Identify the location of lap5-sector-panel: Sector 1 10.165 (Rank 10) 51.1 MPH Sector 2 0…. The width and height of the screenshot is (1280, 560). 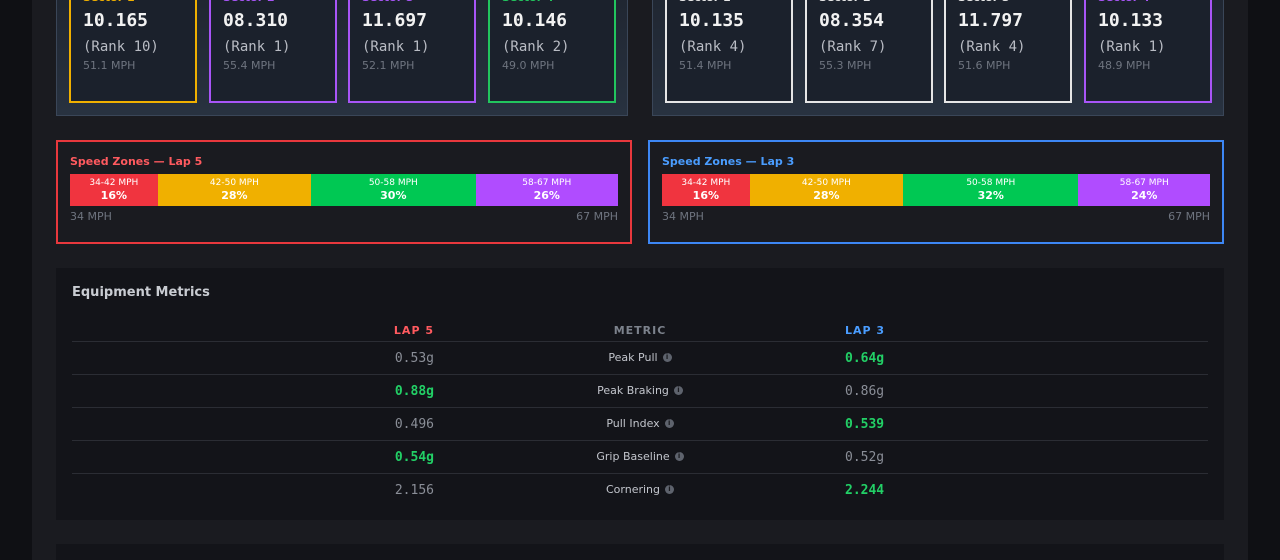
(342, 58).